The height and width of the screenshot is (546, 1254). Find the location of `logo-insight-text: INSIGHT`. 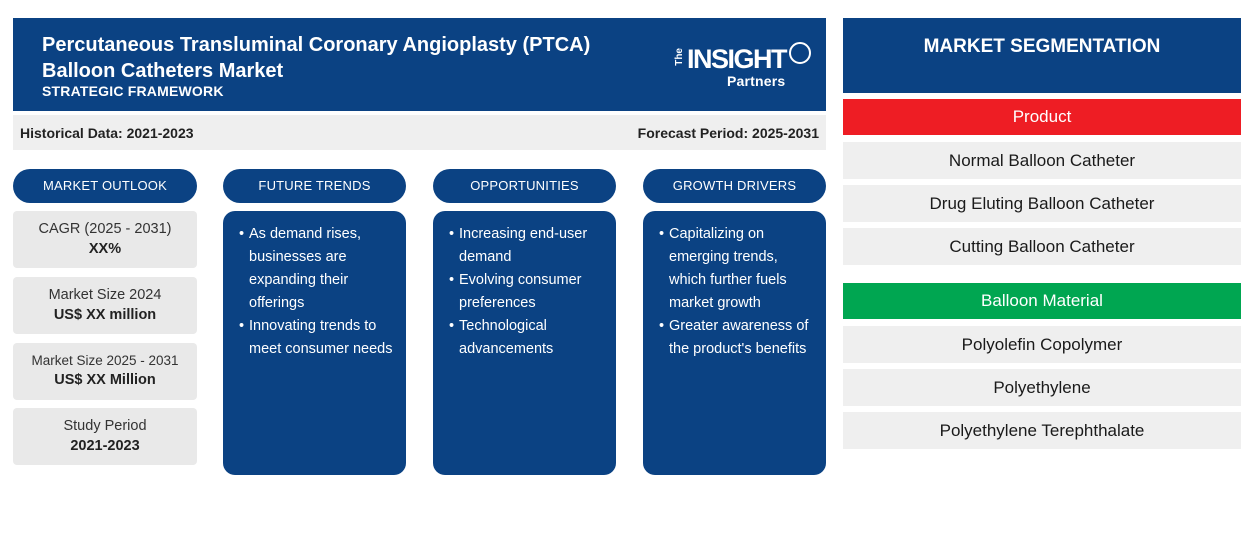

logo-insight-text: INSIGHT is located at coordinates (737, 59).